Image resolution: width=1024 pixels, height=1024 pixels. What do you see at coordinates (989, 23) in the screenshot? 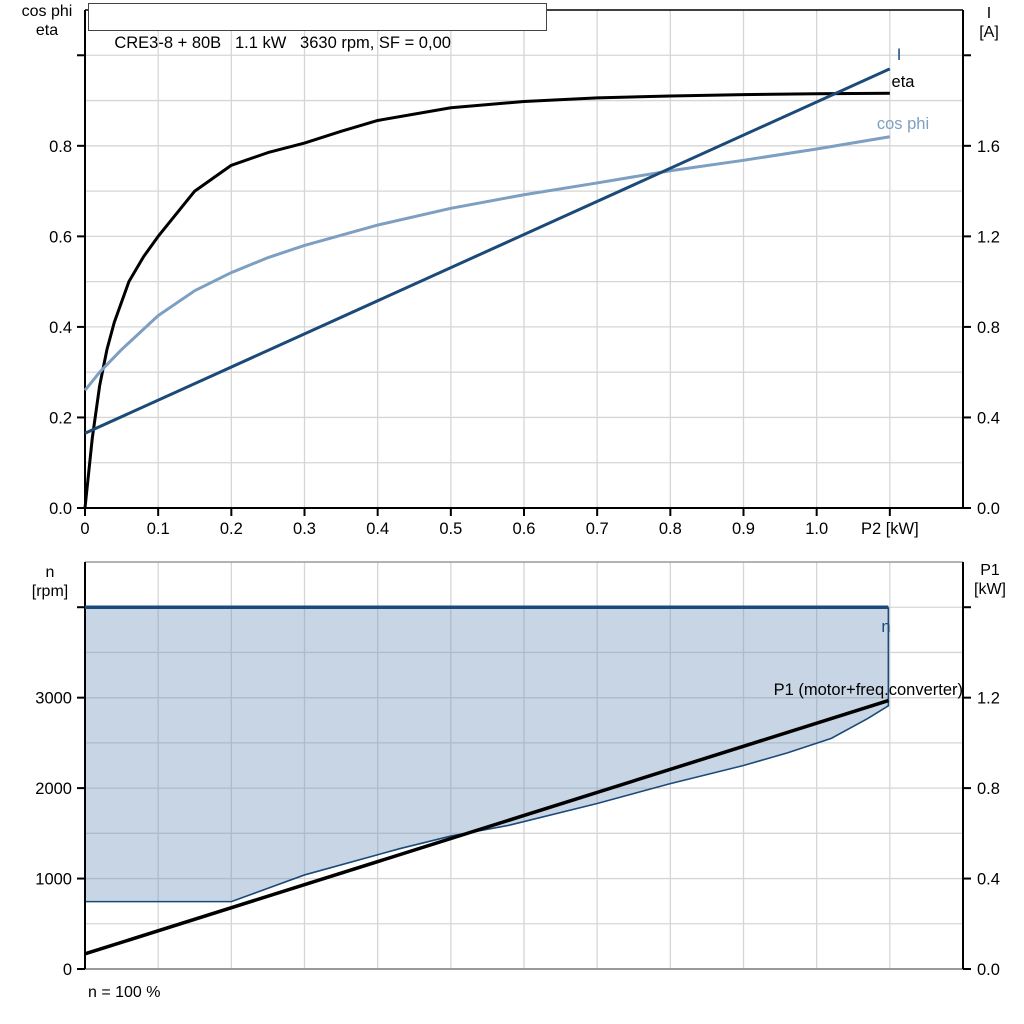
I see `axis-label-current: I [A]` at bounding box center [989, 23].